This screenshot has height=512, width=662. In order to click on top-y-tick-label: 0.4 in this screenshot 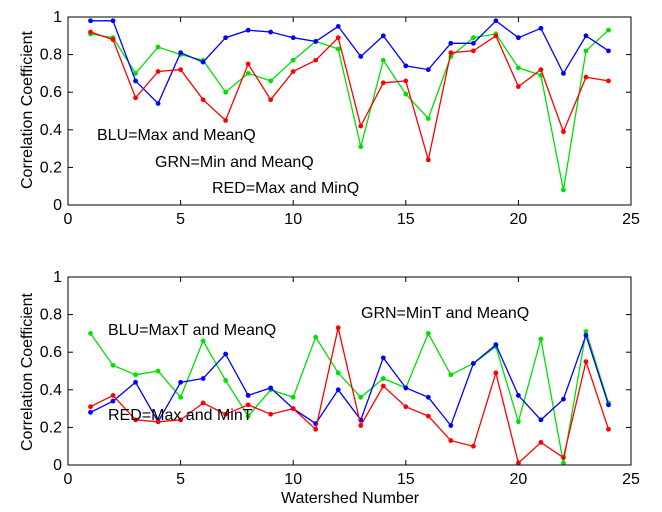, I will do `click(51, 130)`.